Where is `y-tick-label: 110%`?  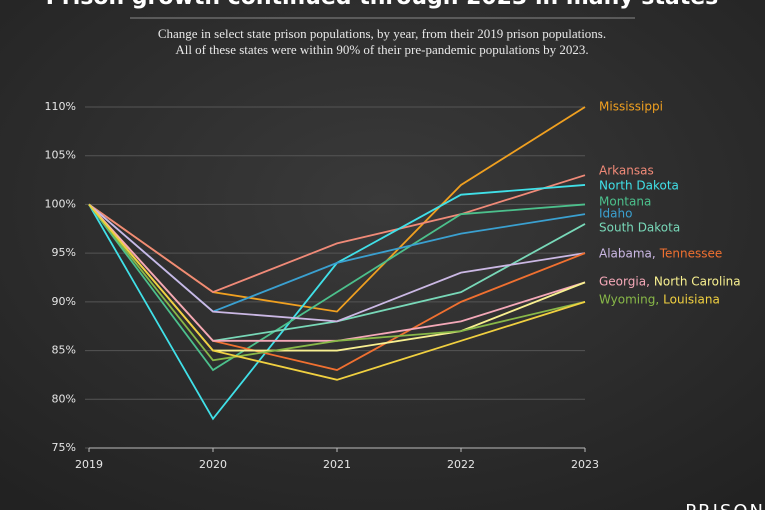
y-tick-label: 110% is located at coordinates (60, 106).